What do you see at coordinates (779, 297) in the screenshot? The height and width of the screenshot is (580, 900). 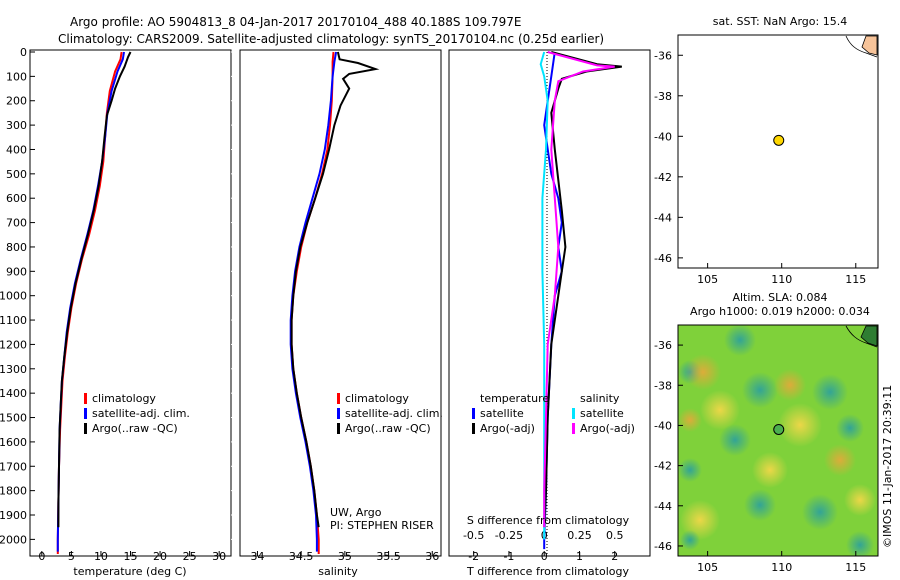 I see `sla-map-title: Altim. SLA: 0.084` at bounding box center [779, 297].